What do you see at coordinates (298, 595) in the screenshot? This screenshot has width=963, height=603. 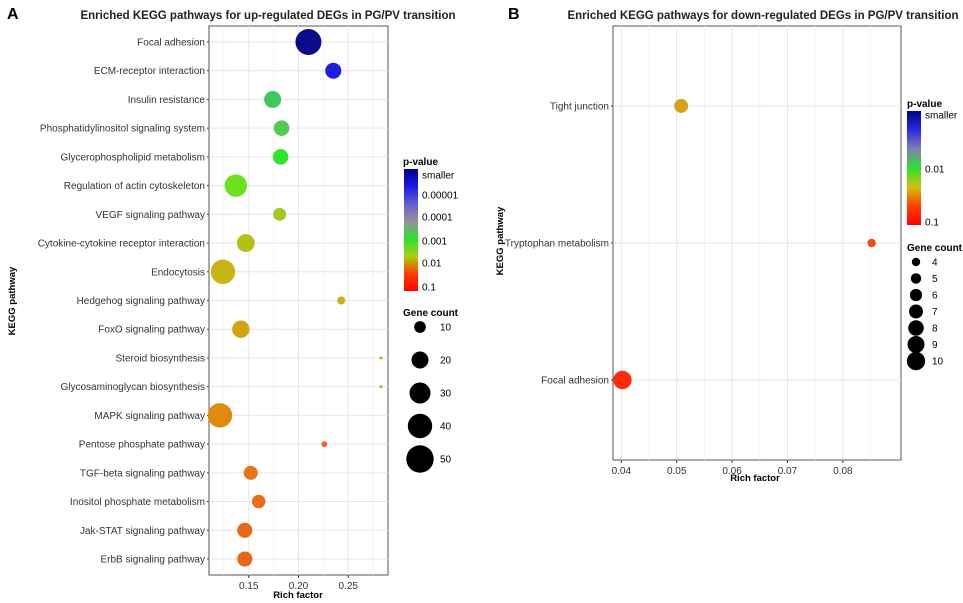 I see `panel-a-x-axis-title: Rich factor` at bounding box center [298, 595].